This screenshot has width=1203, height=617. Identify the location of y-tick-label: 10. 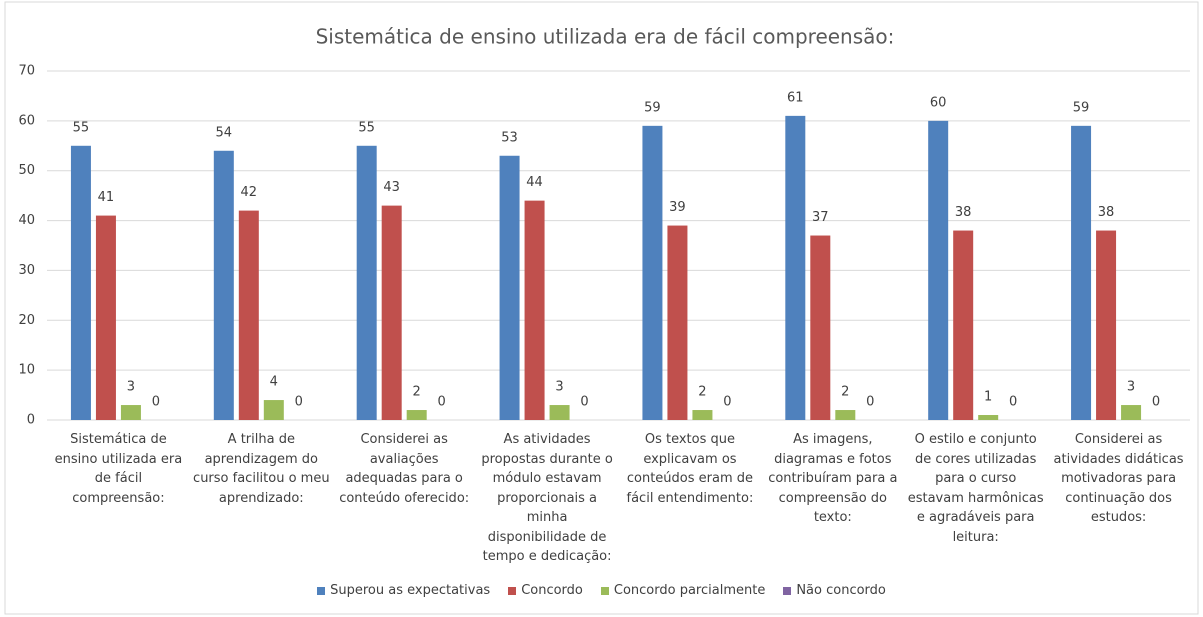
(26, 370).